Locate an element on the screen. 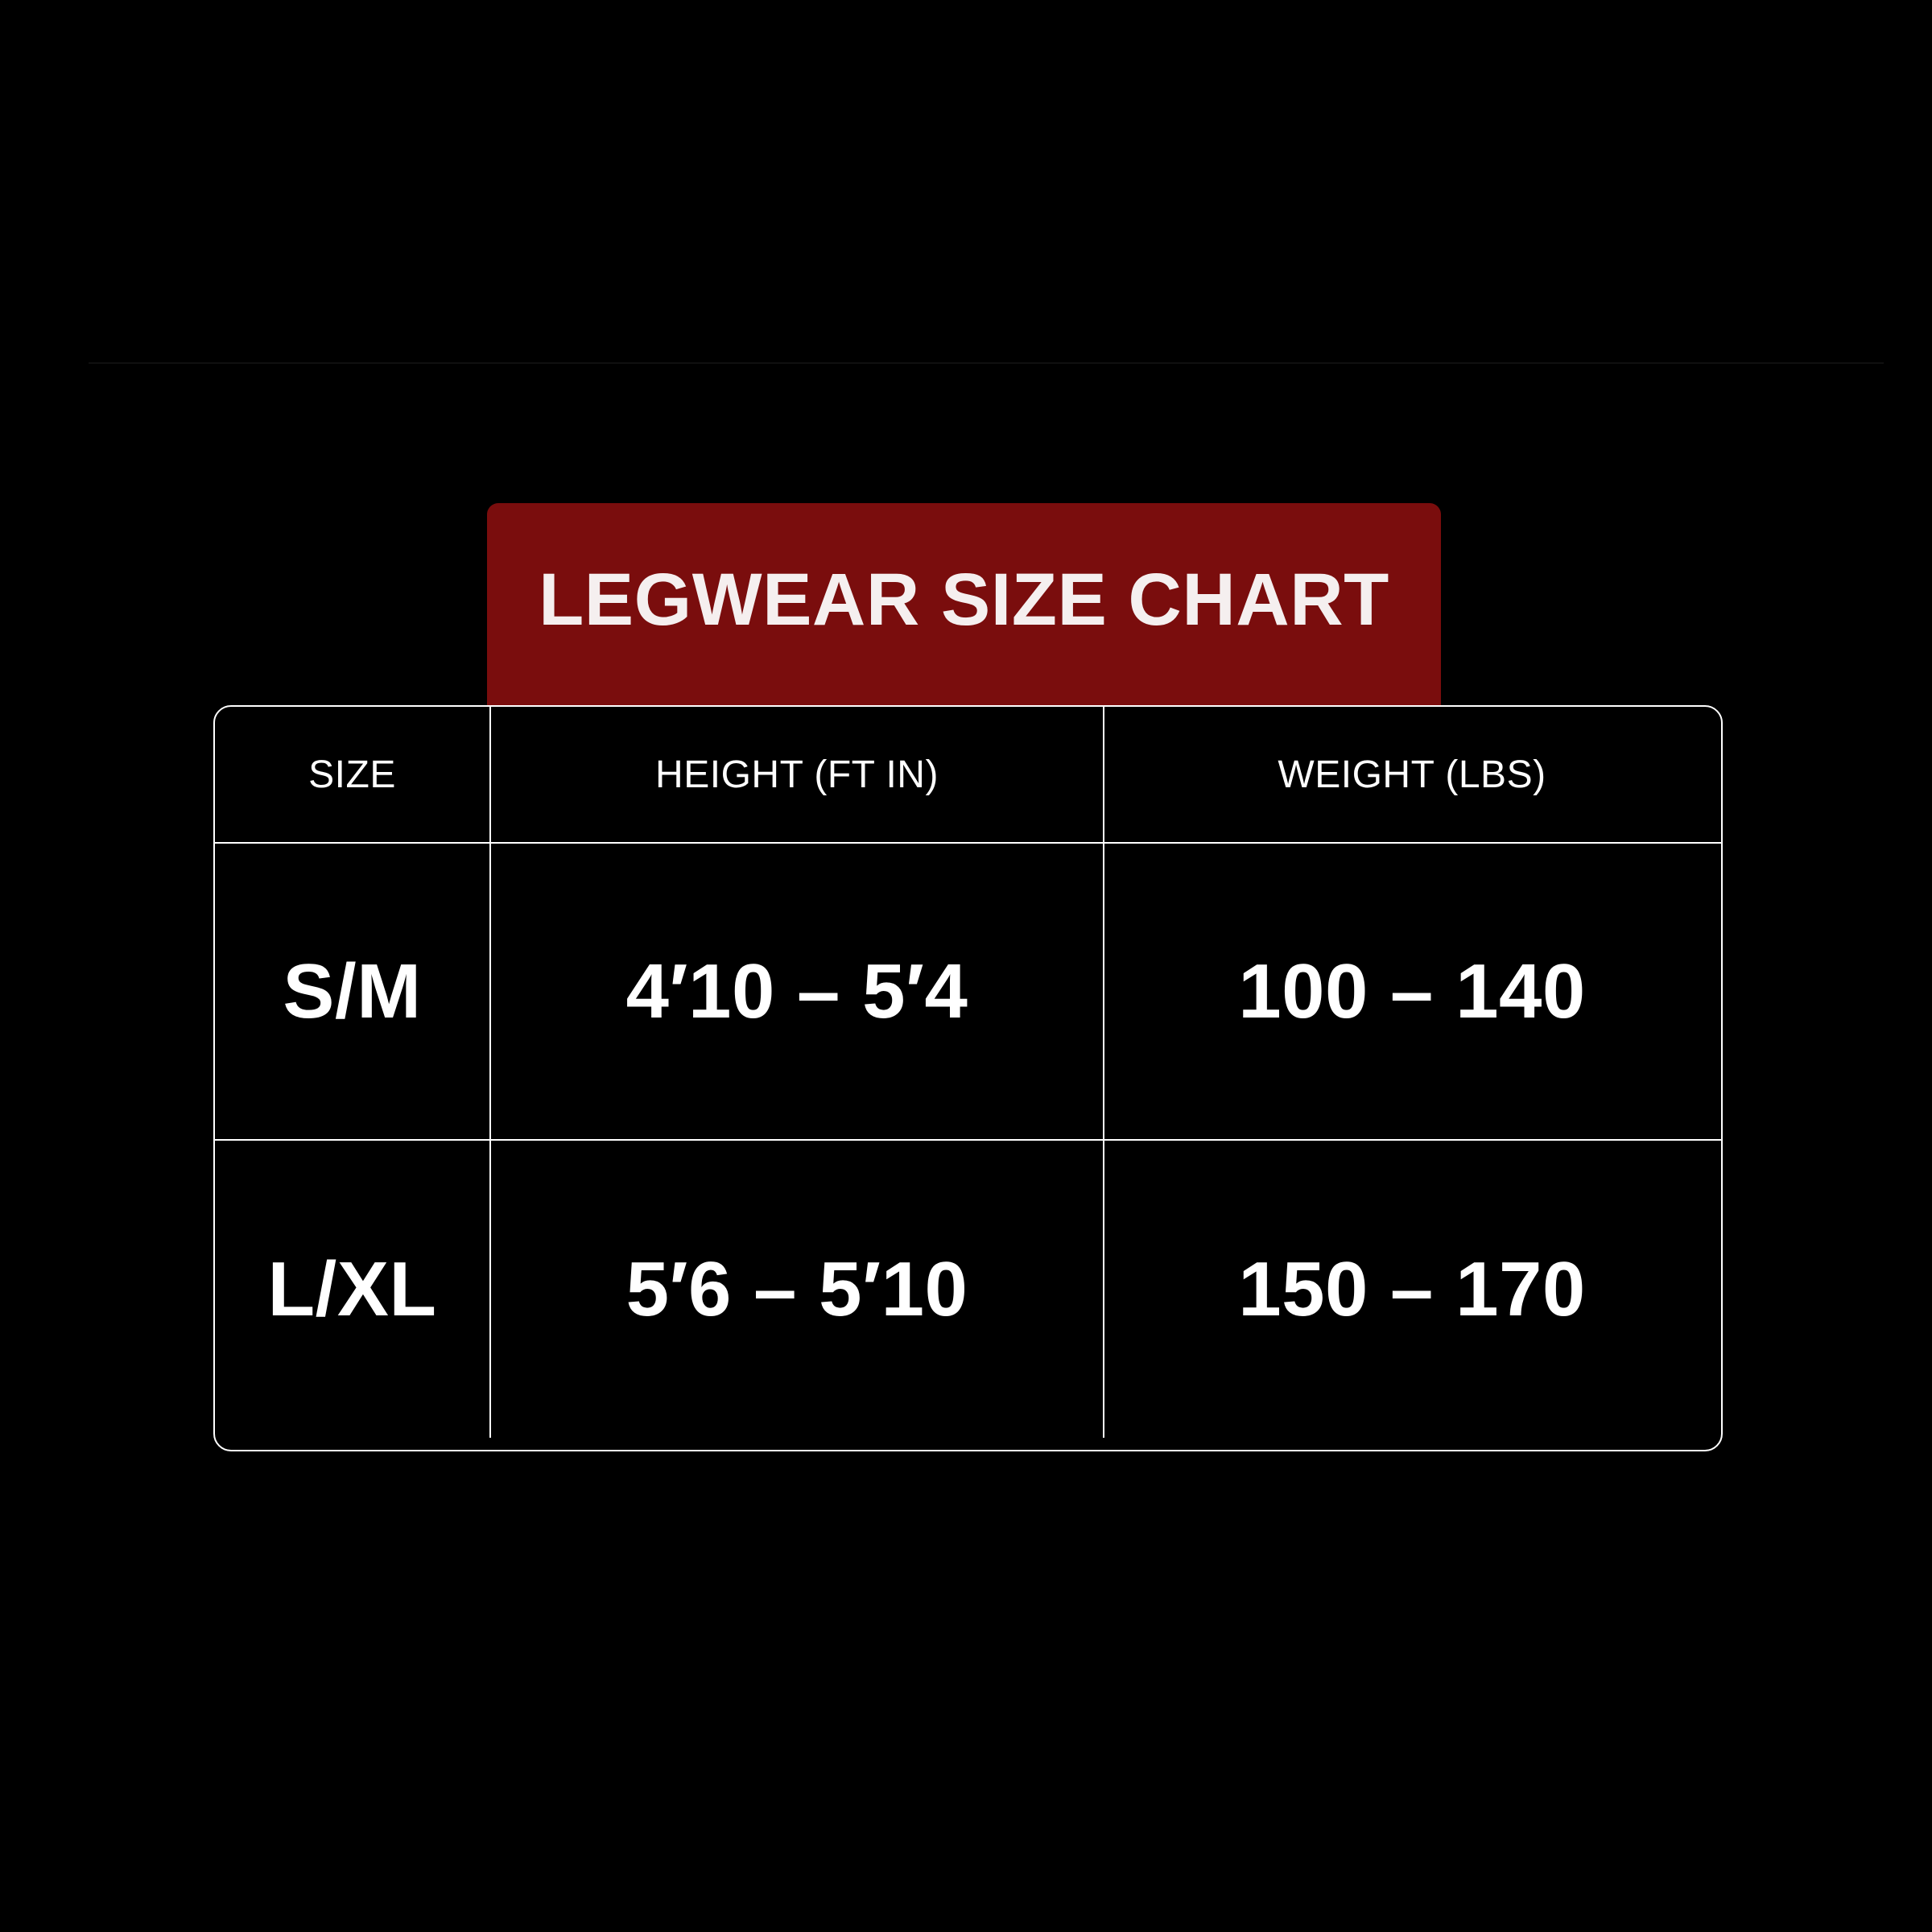 The width and height of the screenshot is (1932, 1932). cell-height: 5′6 – 5′10 is located at coordinates (796, 1289).